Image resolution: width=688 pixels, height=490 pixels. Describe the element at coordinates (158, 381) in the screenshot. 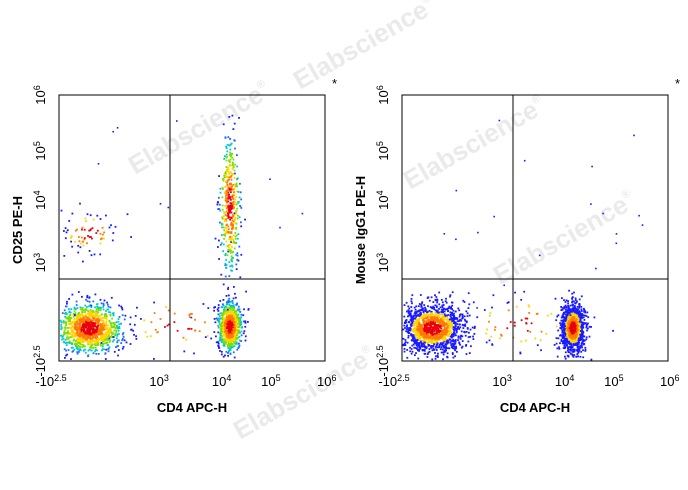

I see `x-tick-label: 103` at that location.